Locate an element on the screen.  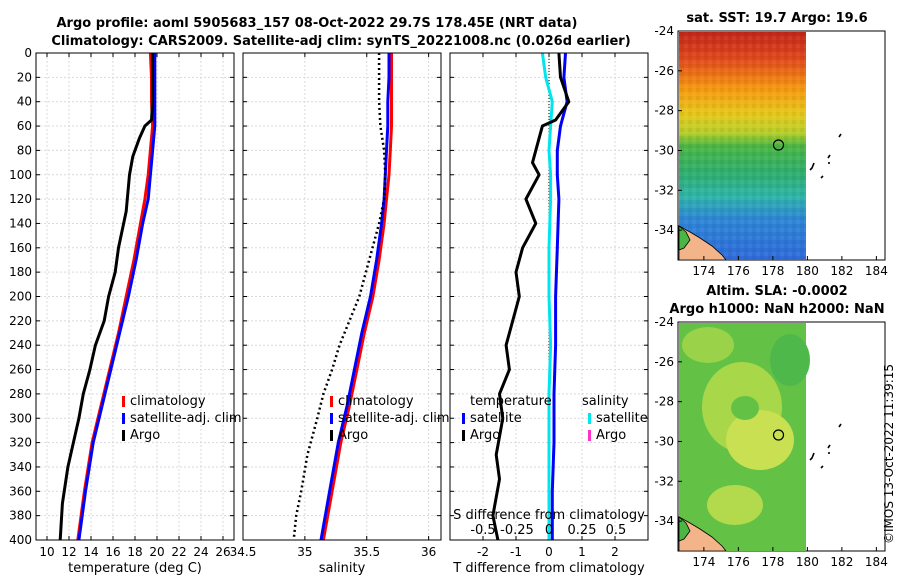
s-tick-label: -0.25 is located at coordinates (517, 530).